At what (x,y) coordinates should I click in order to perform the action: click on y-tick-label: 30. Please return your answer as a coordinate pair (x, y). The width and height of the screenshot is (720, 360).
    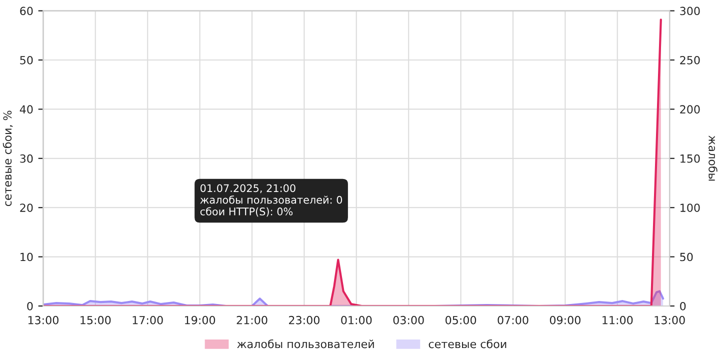
    Looking at the image, I should click on (26, 158).